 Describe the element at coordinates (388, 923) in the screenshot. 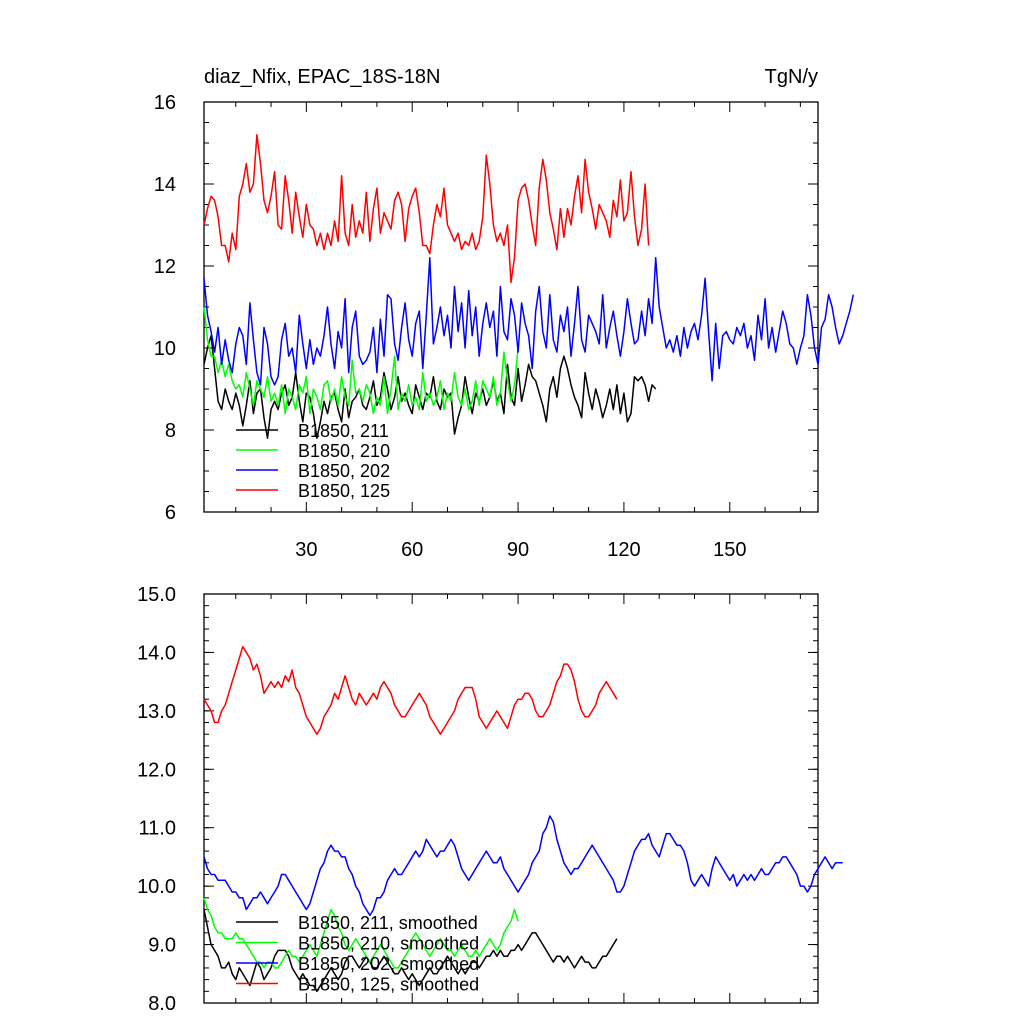

I see `legend-label: B1850, 211, smoothed` at that location.